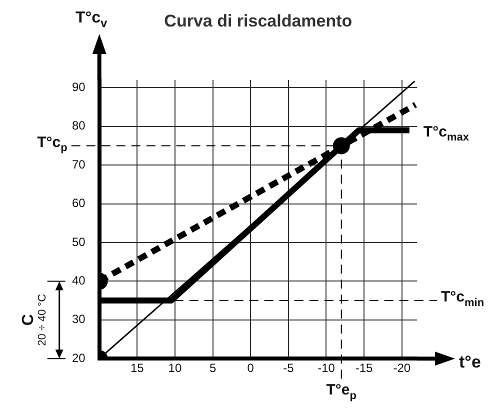 This screenshot has width=497, height=419. What do you see at coordinates (288, 368) in the screenshot?
I see `x-tick-label: -5` at bounding box center [288, 368].